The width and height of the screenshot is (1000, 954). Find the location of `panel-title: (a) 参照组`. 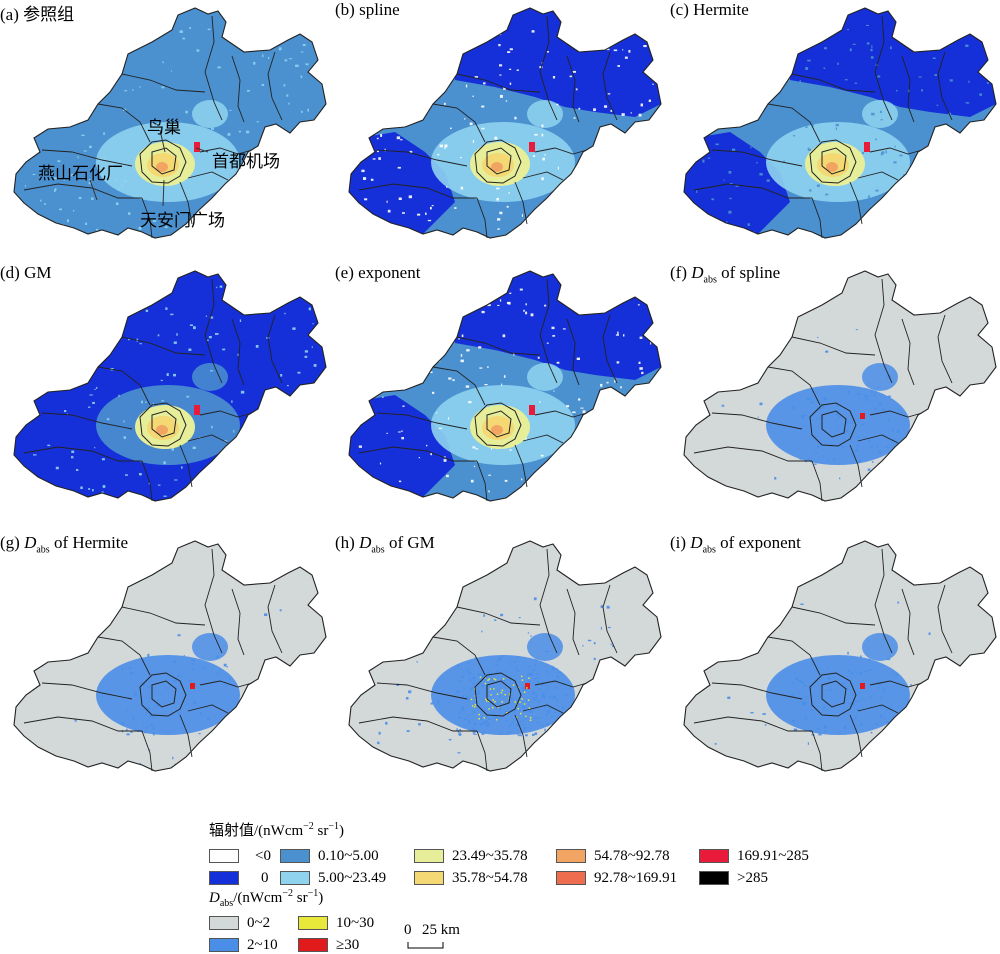

panel-title: (a) 参照组 is located at coordinates (37, 14).